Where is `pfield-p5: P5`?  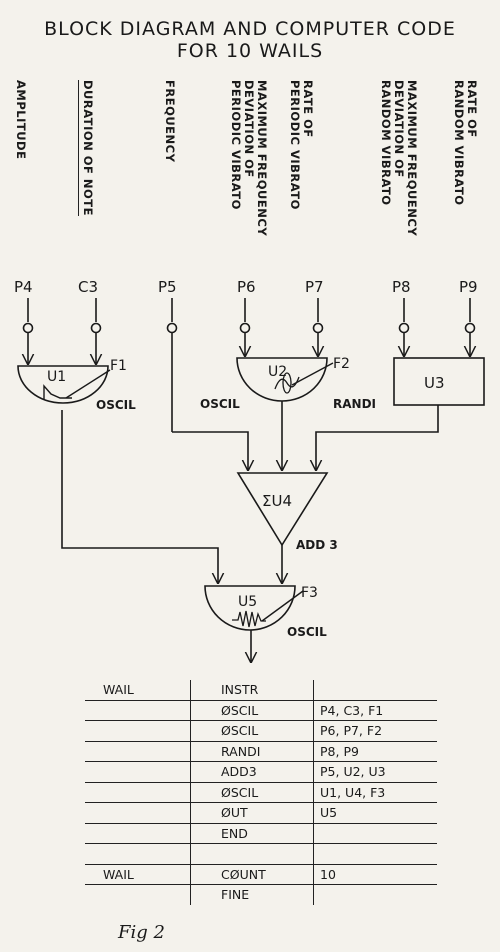 pfield-p5: P5 is located at coordinates (167, 287).